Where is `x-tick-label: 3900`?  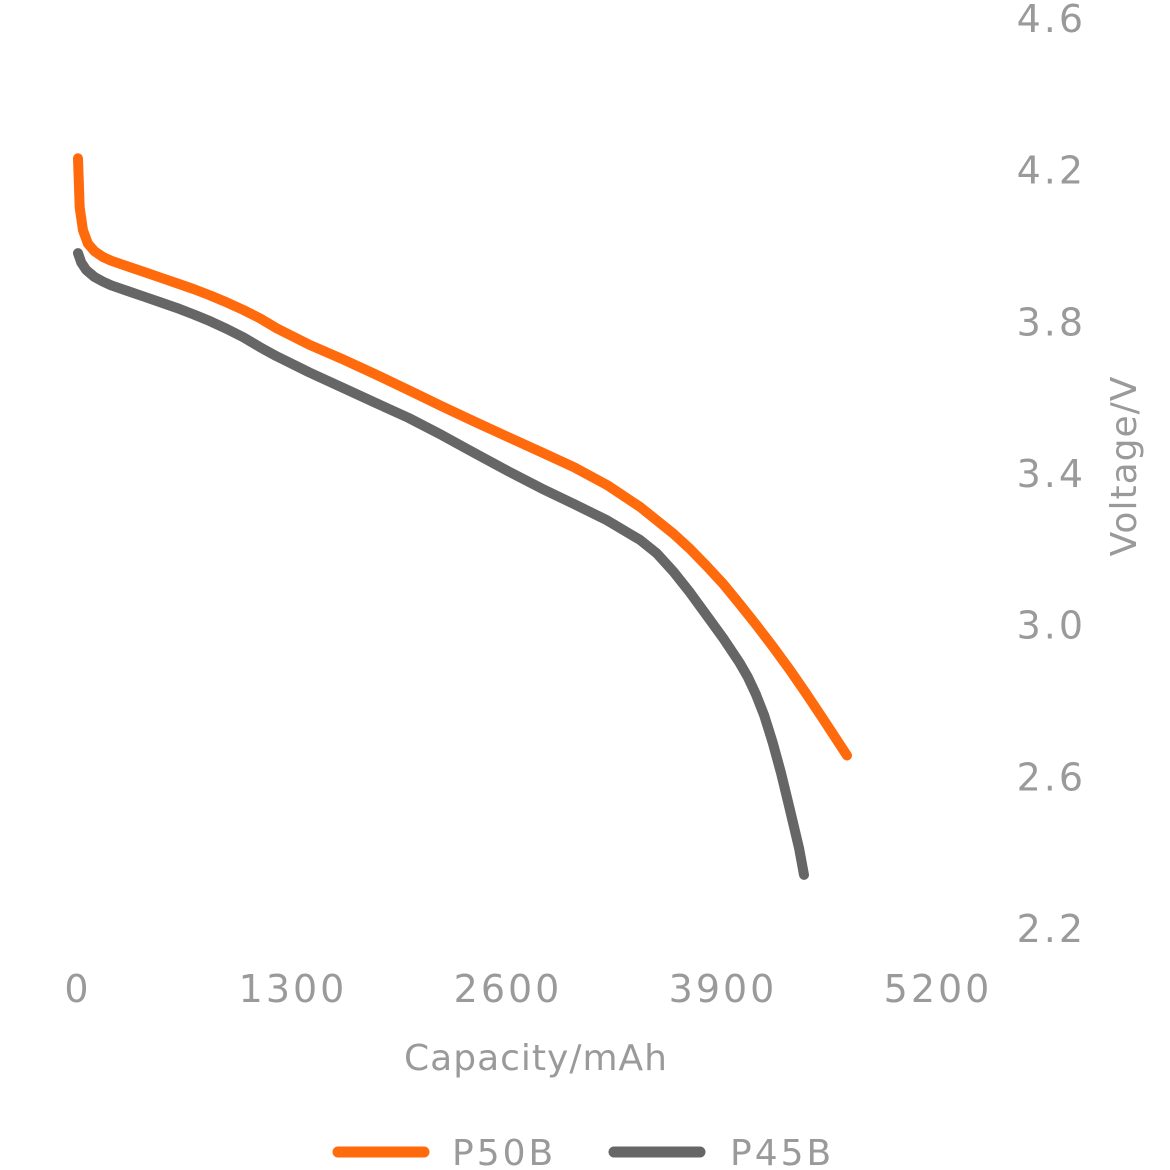 x-tick-label: 3900 is located at coordinates (723, 989).